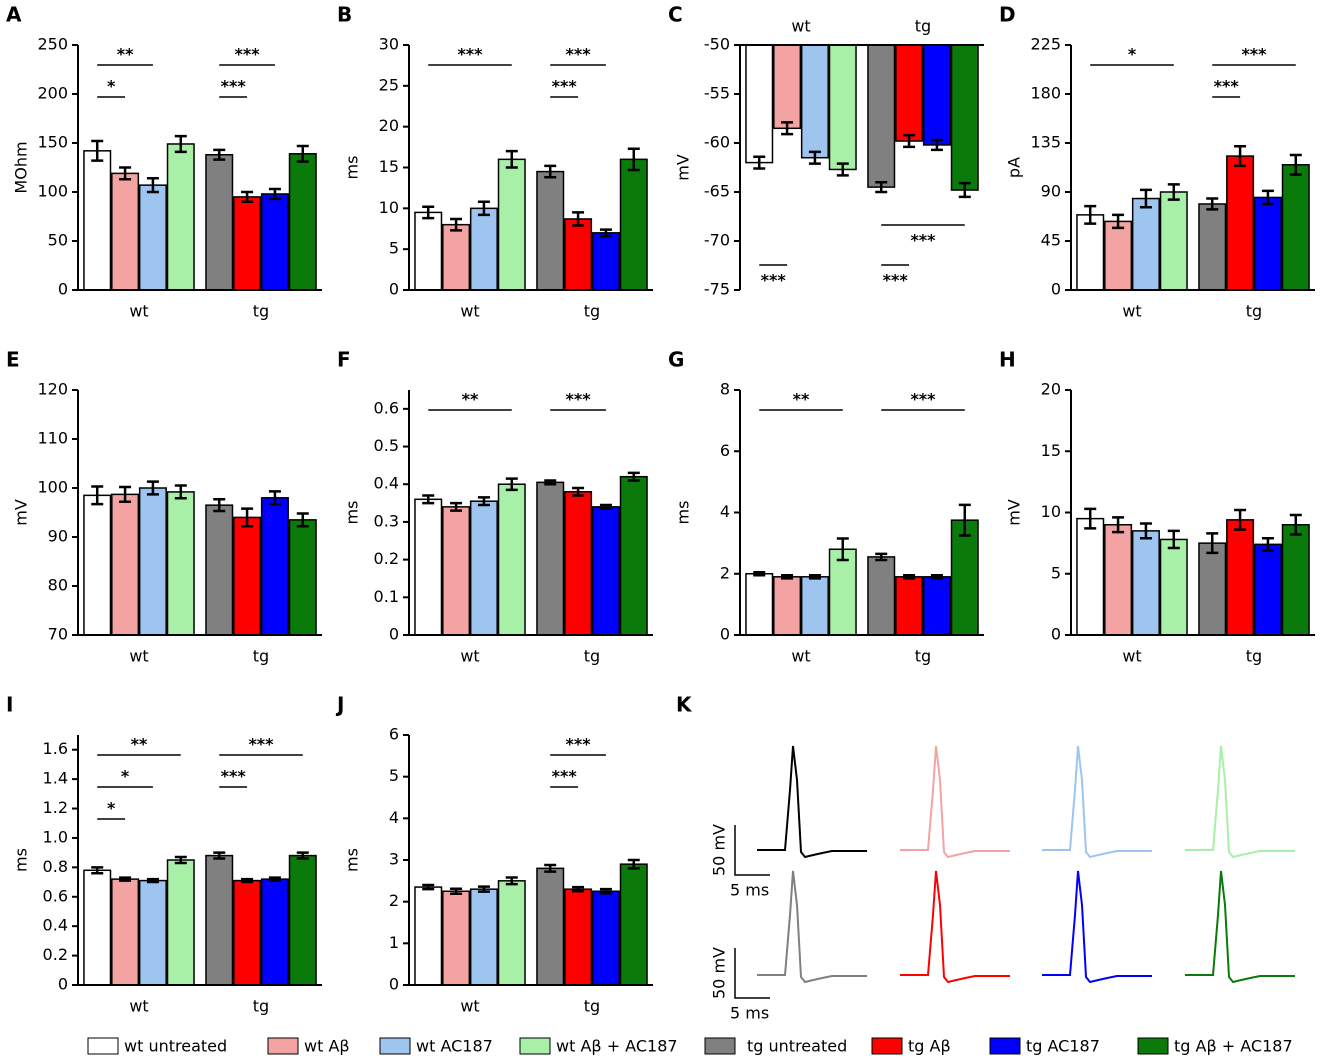  Describe the element at coordinates (58, 240) in the screenshot. I see `y-tick-label: 50` at that location.